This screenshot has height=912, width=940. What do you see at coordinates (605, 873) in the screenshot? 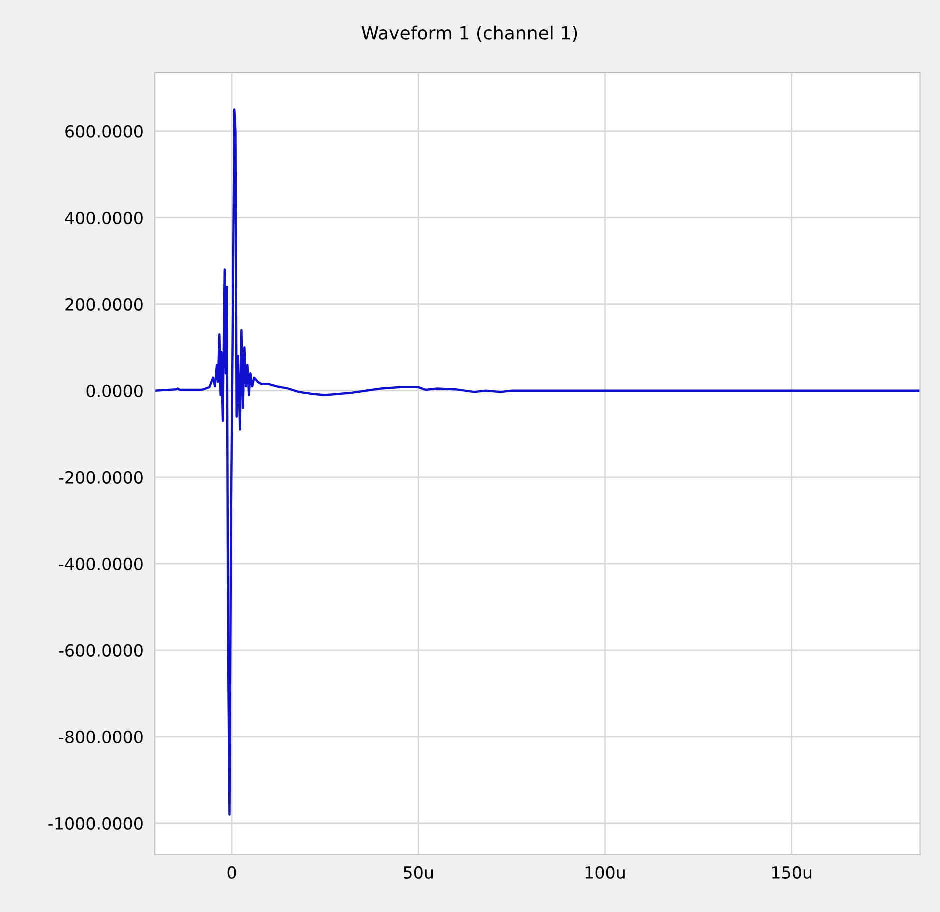
I see `x-tick-label: 100u` at bounding box center [605, 873].